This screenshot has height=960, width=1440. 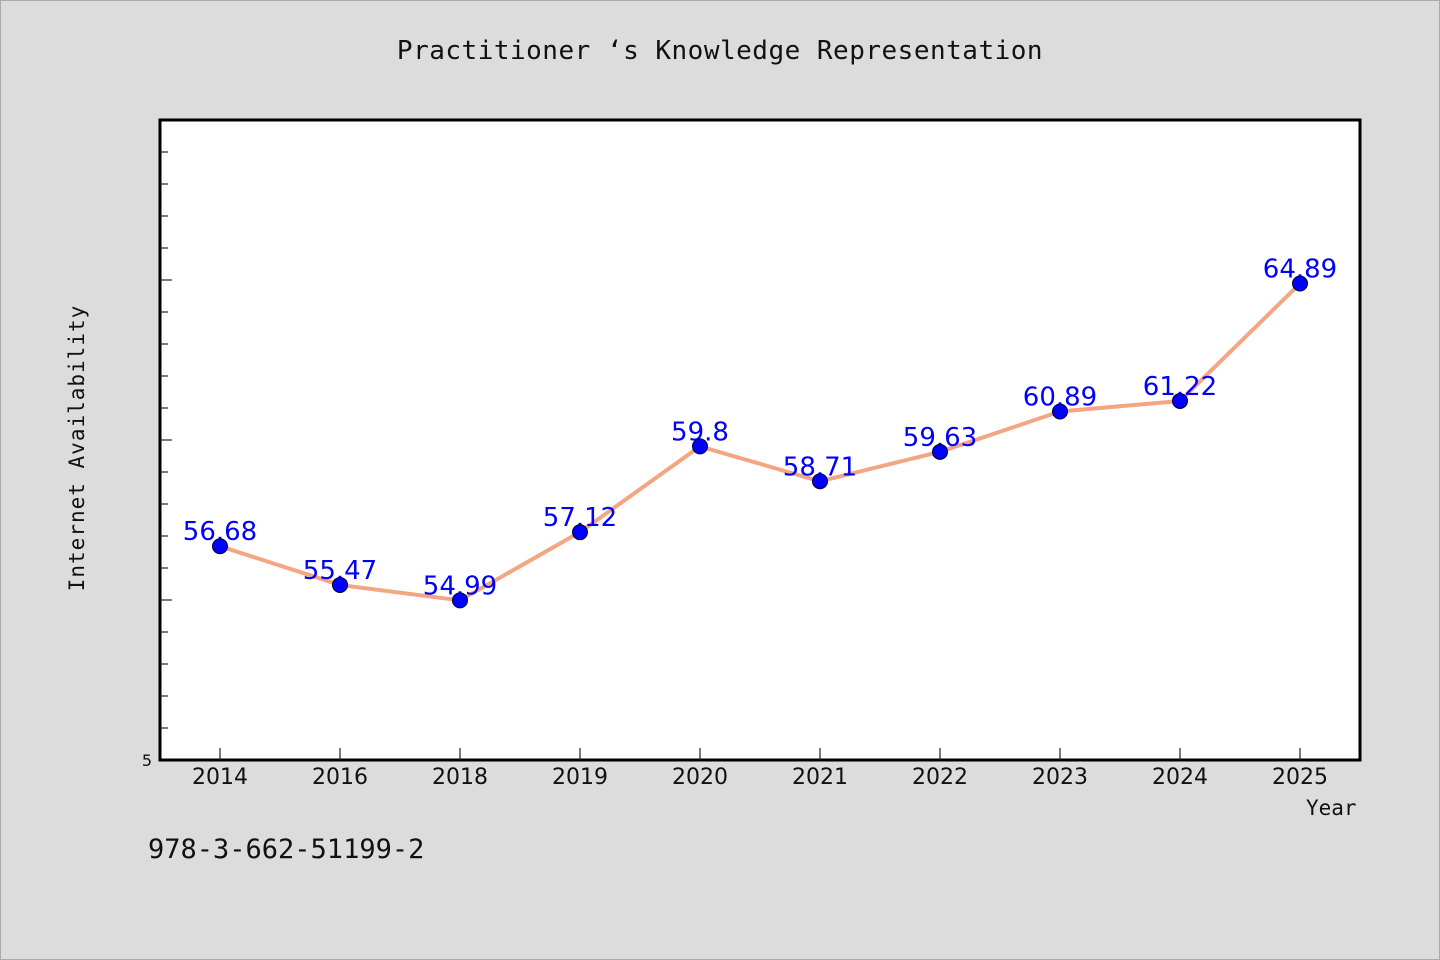 What do you see at coordinates (157, 460) in the screenshot?
I see `y-axis-ticks: 5` at bounding box center [157, 460].